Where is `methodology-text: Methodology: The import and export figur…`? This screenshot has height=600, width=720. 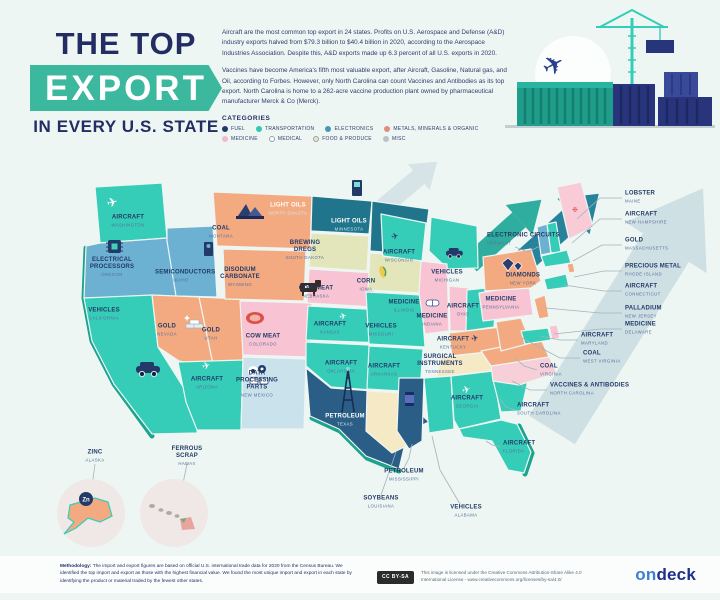
methodology-text: Methodology: The import and export figur… is located at coordinates (210, 574).